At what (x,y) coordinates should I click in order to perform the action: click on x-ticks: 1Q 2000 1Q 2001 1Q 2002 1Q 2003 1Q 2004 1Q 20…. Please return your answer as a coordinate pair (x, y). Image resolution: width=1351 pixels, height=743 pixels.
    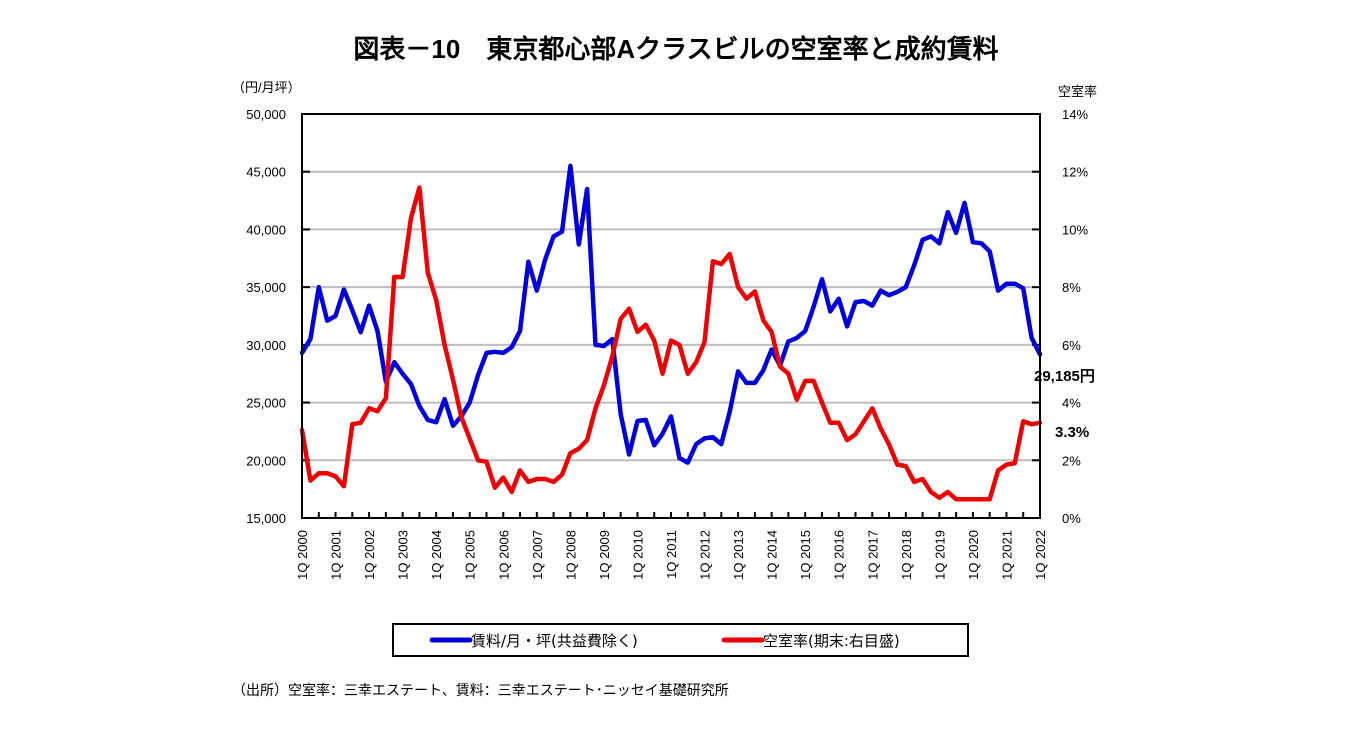
    Looking at the image, I should click on (671, 546).